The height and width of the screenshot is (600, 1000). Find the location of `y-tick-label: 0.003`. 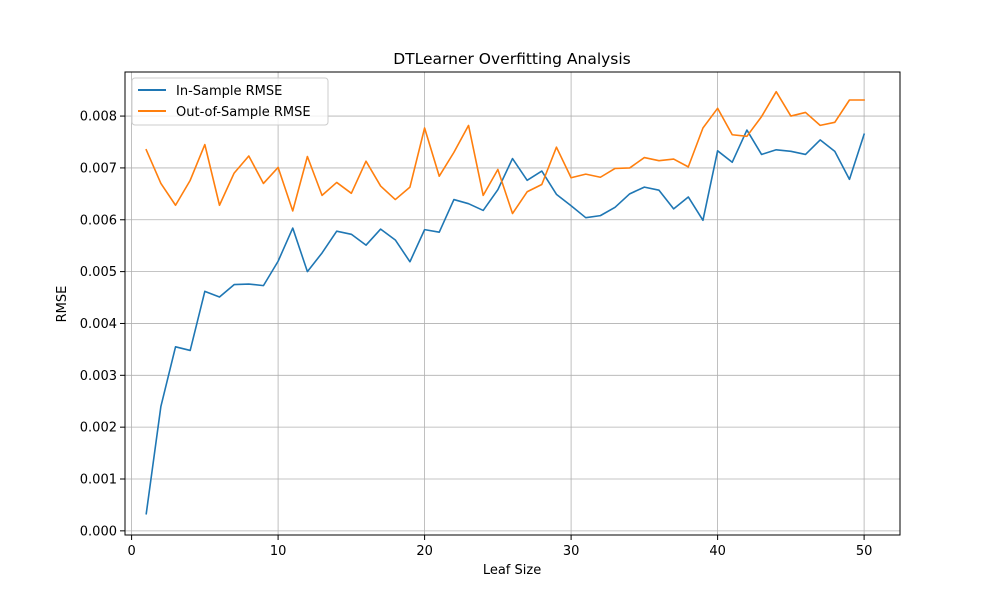

y-tick-label: 0.003 is located at coordinates (98, 376).